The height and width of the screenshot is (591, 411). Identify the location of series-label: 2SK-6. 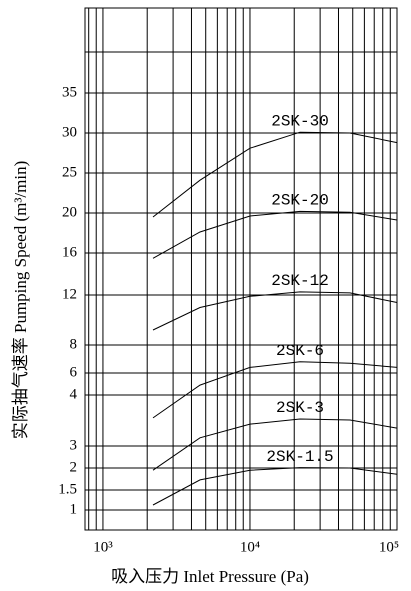
(300, 351).